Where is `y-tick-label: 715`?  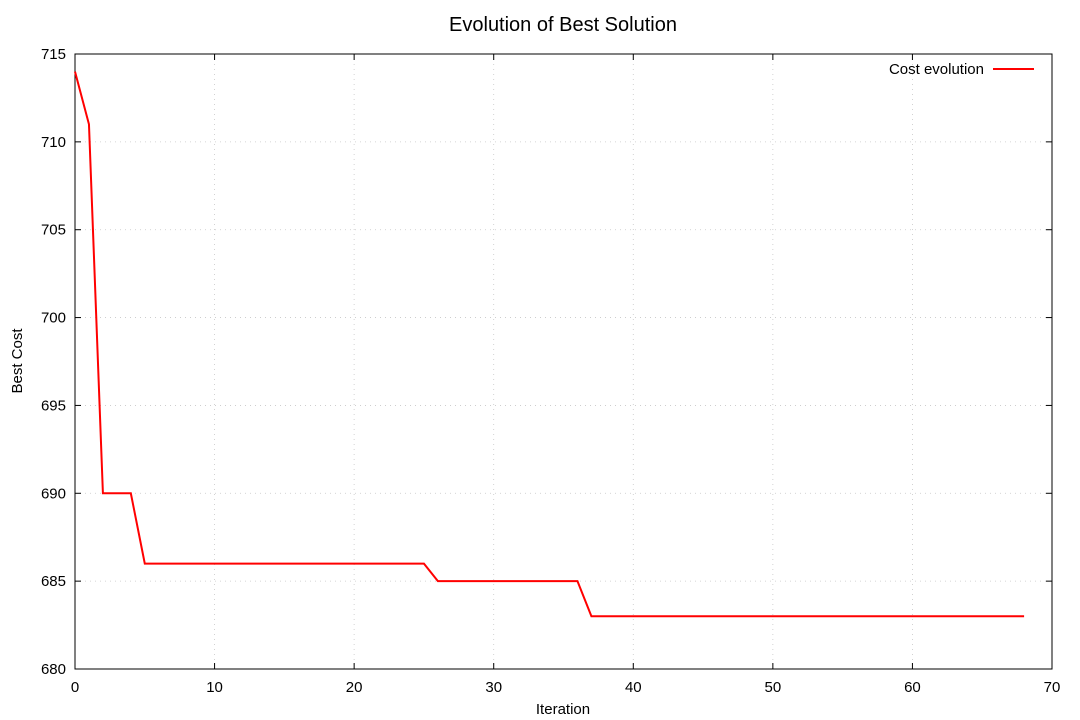
y-tick-label: 715 is located at coordinates (53, 54).